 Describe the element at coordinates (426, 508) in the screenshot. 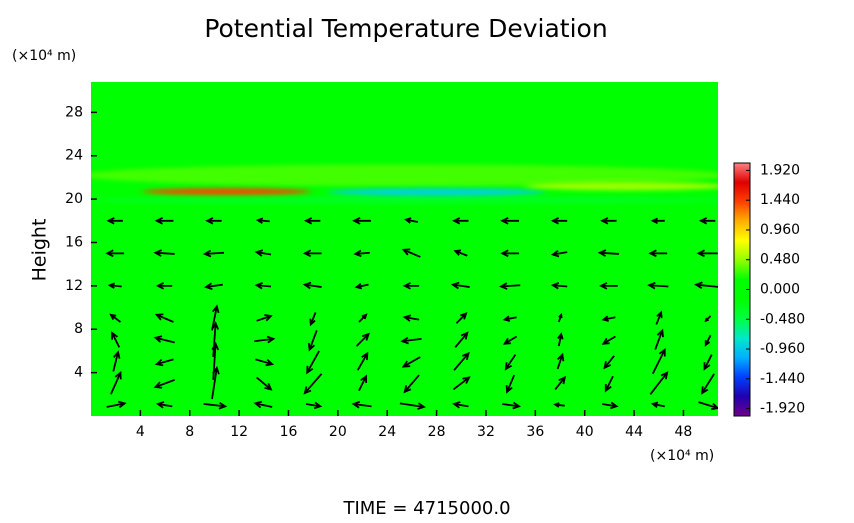

I see `footer-label: TIME = 4715000.0` at that location.